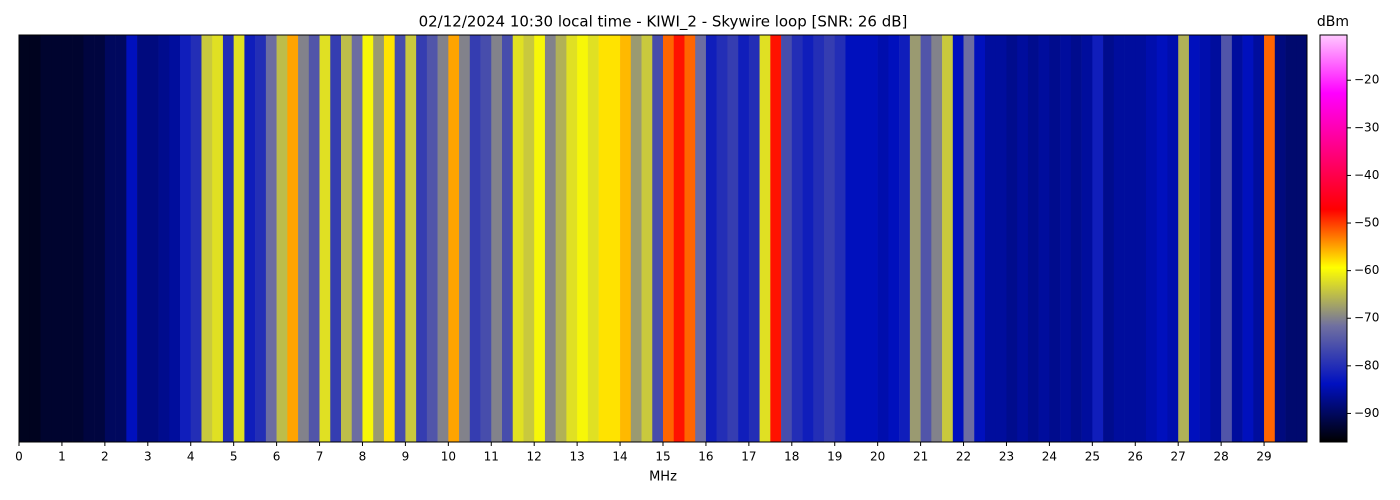  I want to click on x-tick-label: 25, so click(1092, 457).